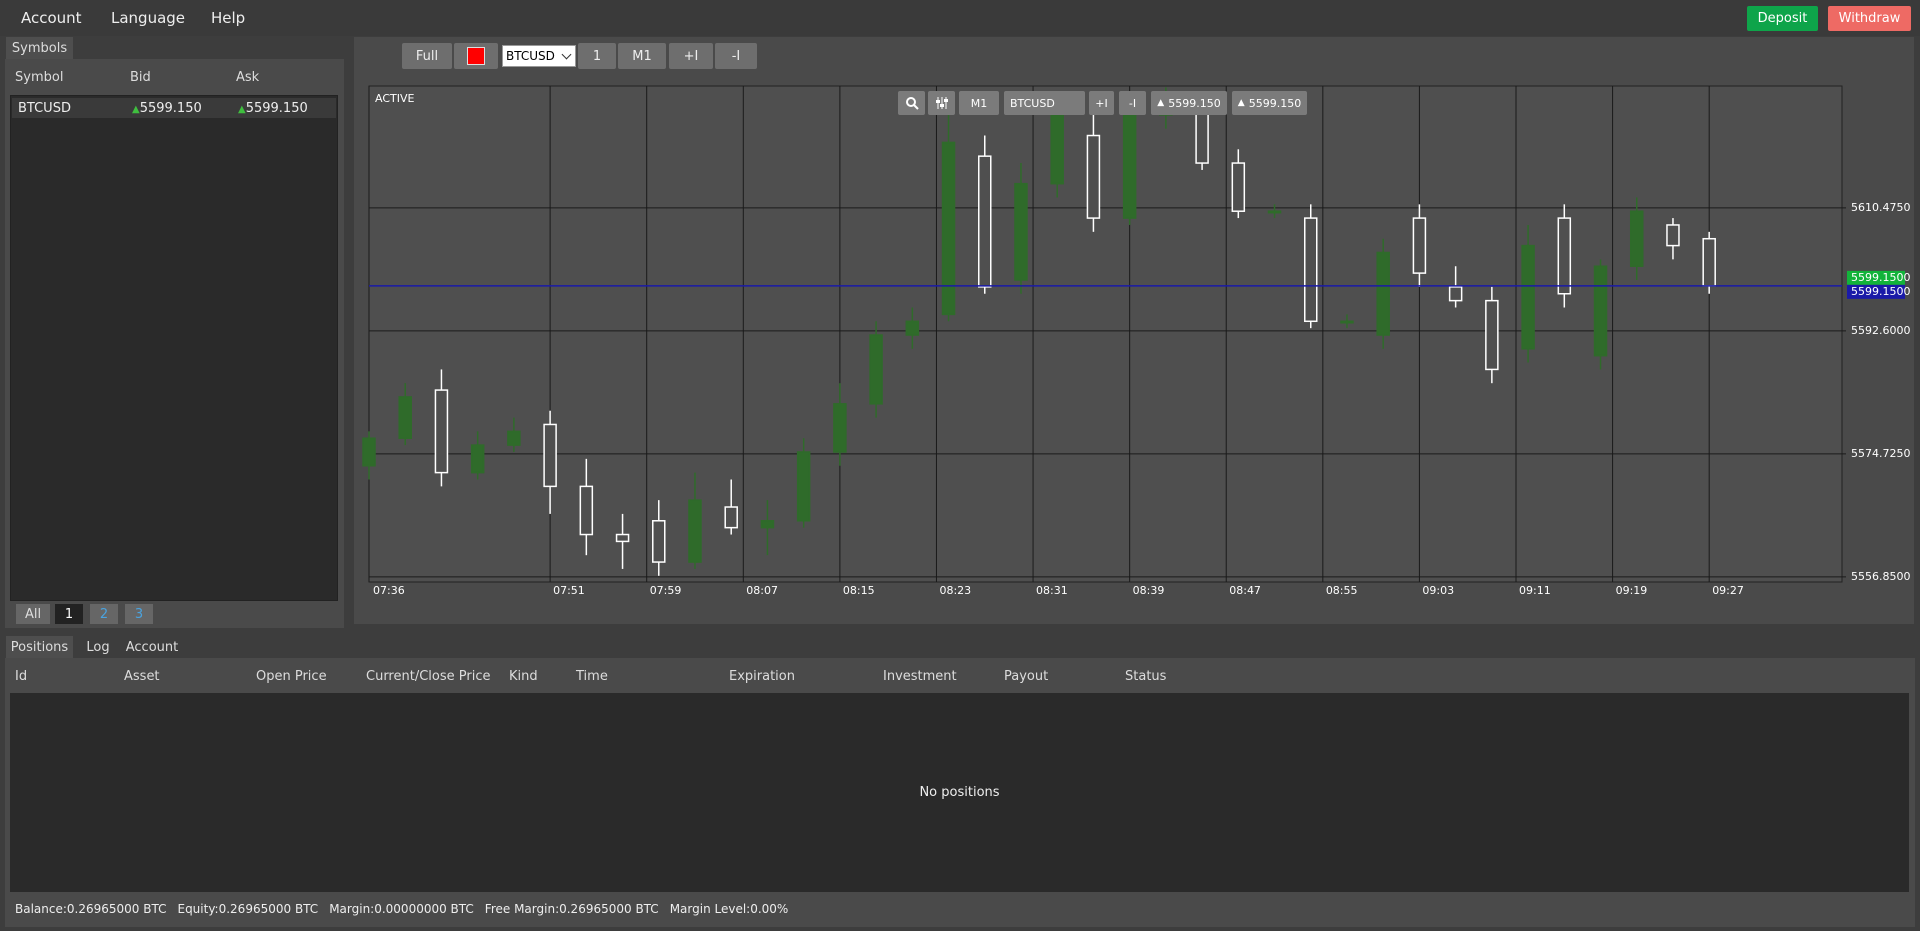  What do you see at coordinates (1132, 103) in the screenshot?
I see `overlay-zoom-out: -I` at bounding box center [1132, 103].